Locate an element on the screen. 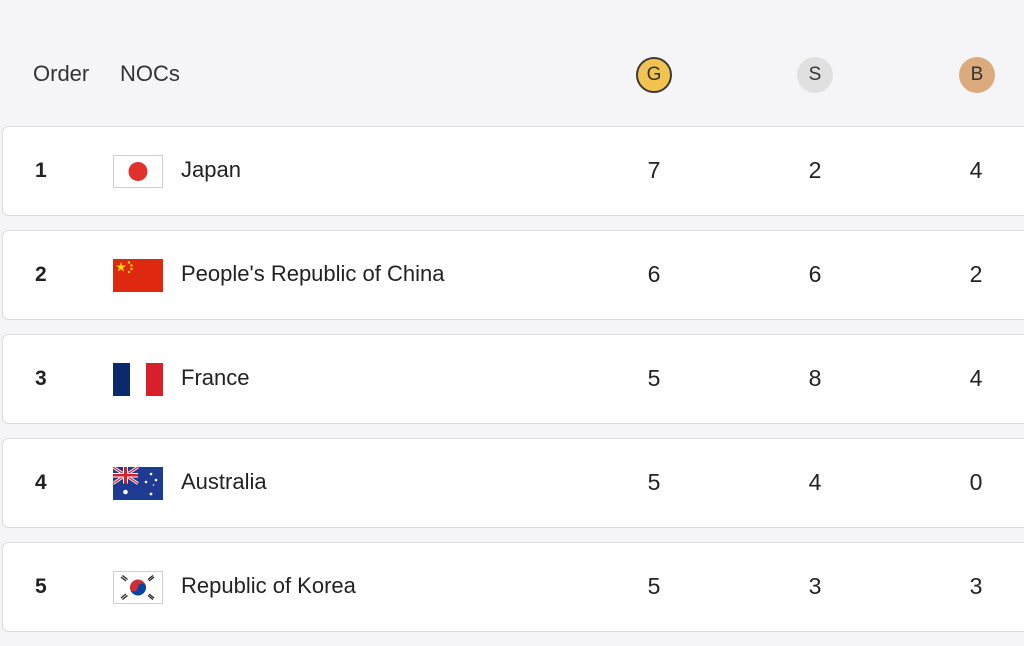  table-row: 3 France 5 8 4 is located at coordinates (513, 379).